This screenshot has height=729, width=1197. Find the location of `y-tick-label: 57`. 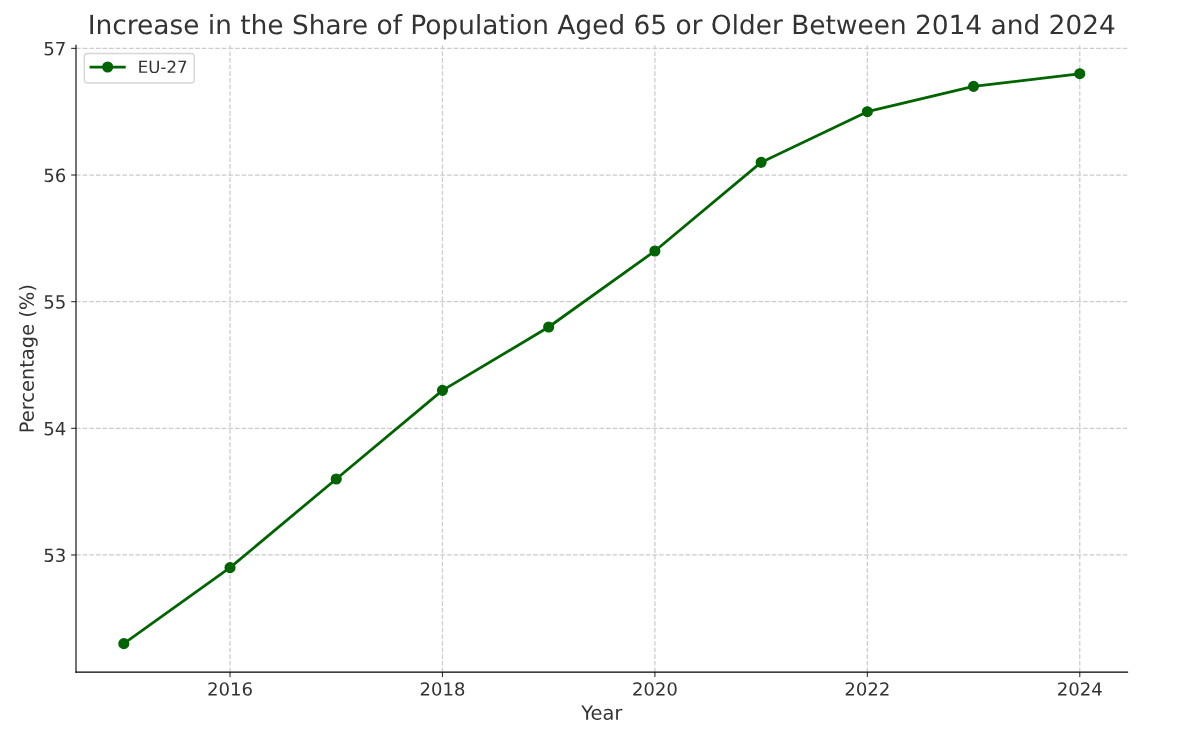

y-tick-label: 57 is located at coordinates (54, 49).